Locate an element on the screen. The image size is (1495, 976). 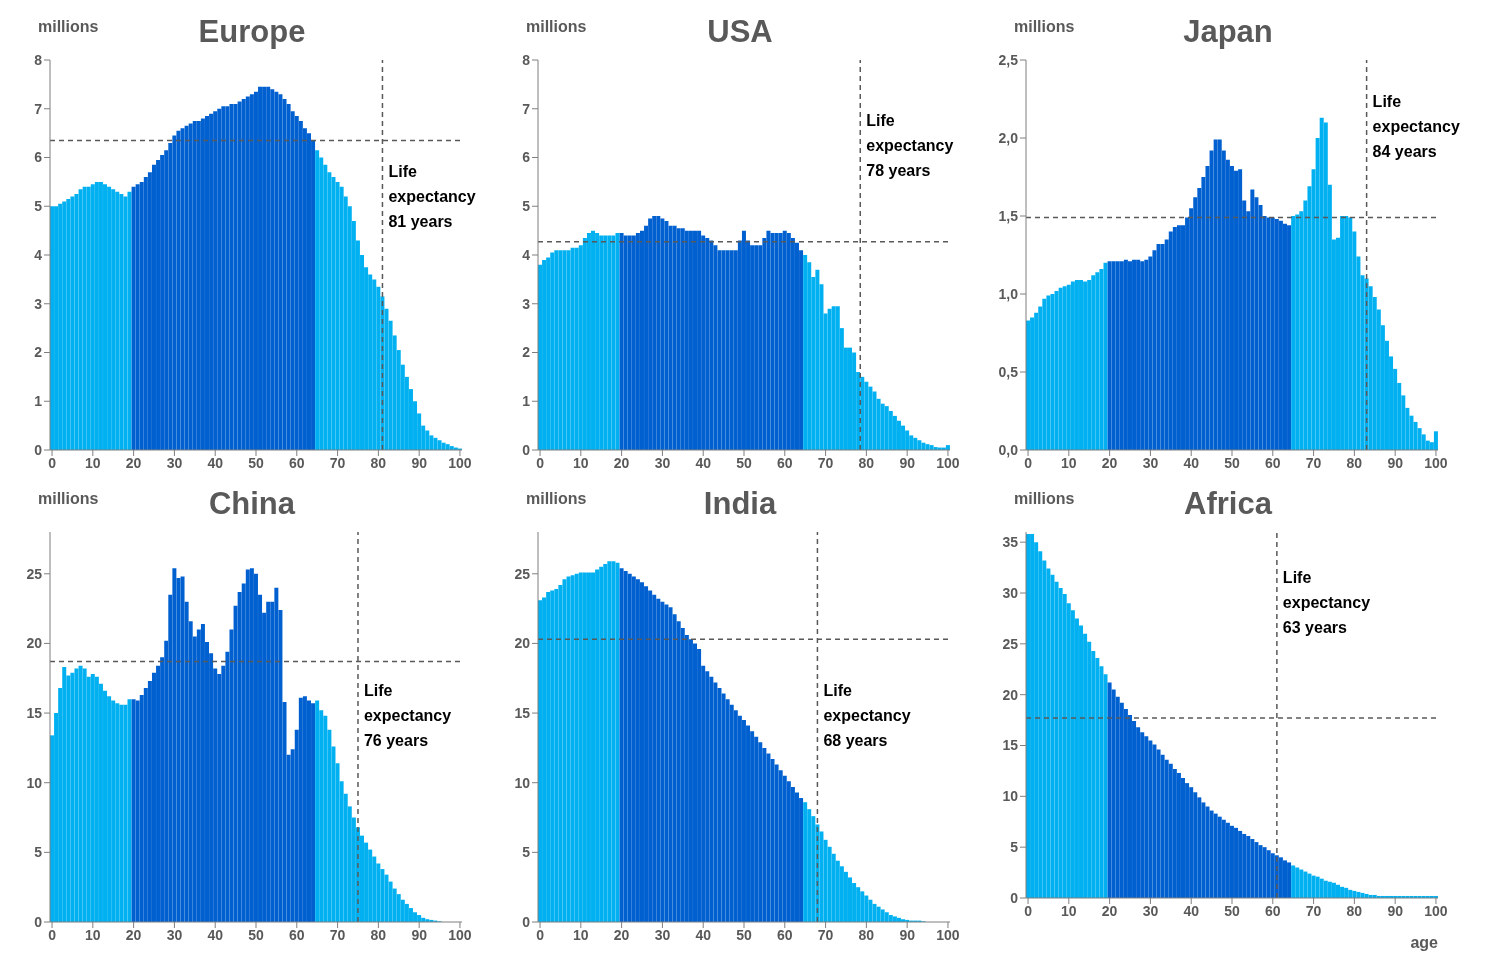
y-tick-label: 3 is located at coordinates (38, 303).